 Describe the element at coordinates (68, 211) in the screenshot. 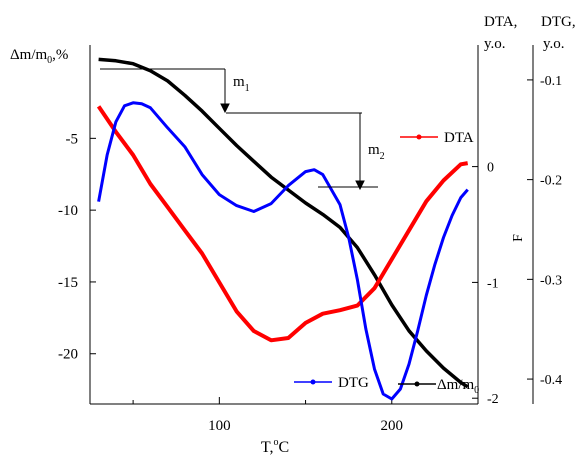

I see `left-tick-label: -10` at that location.